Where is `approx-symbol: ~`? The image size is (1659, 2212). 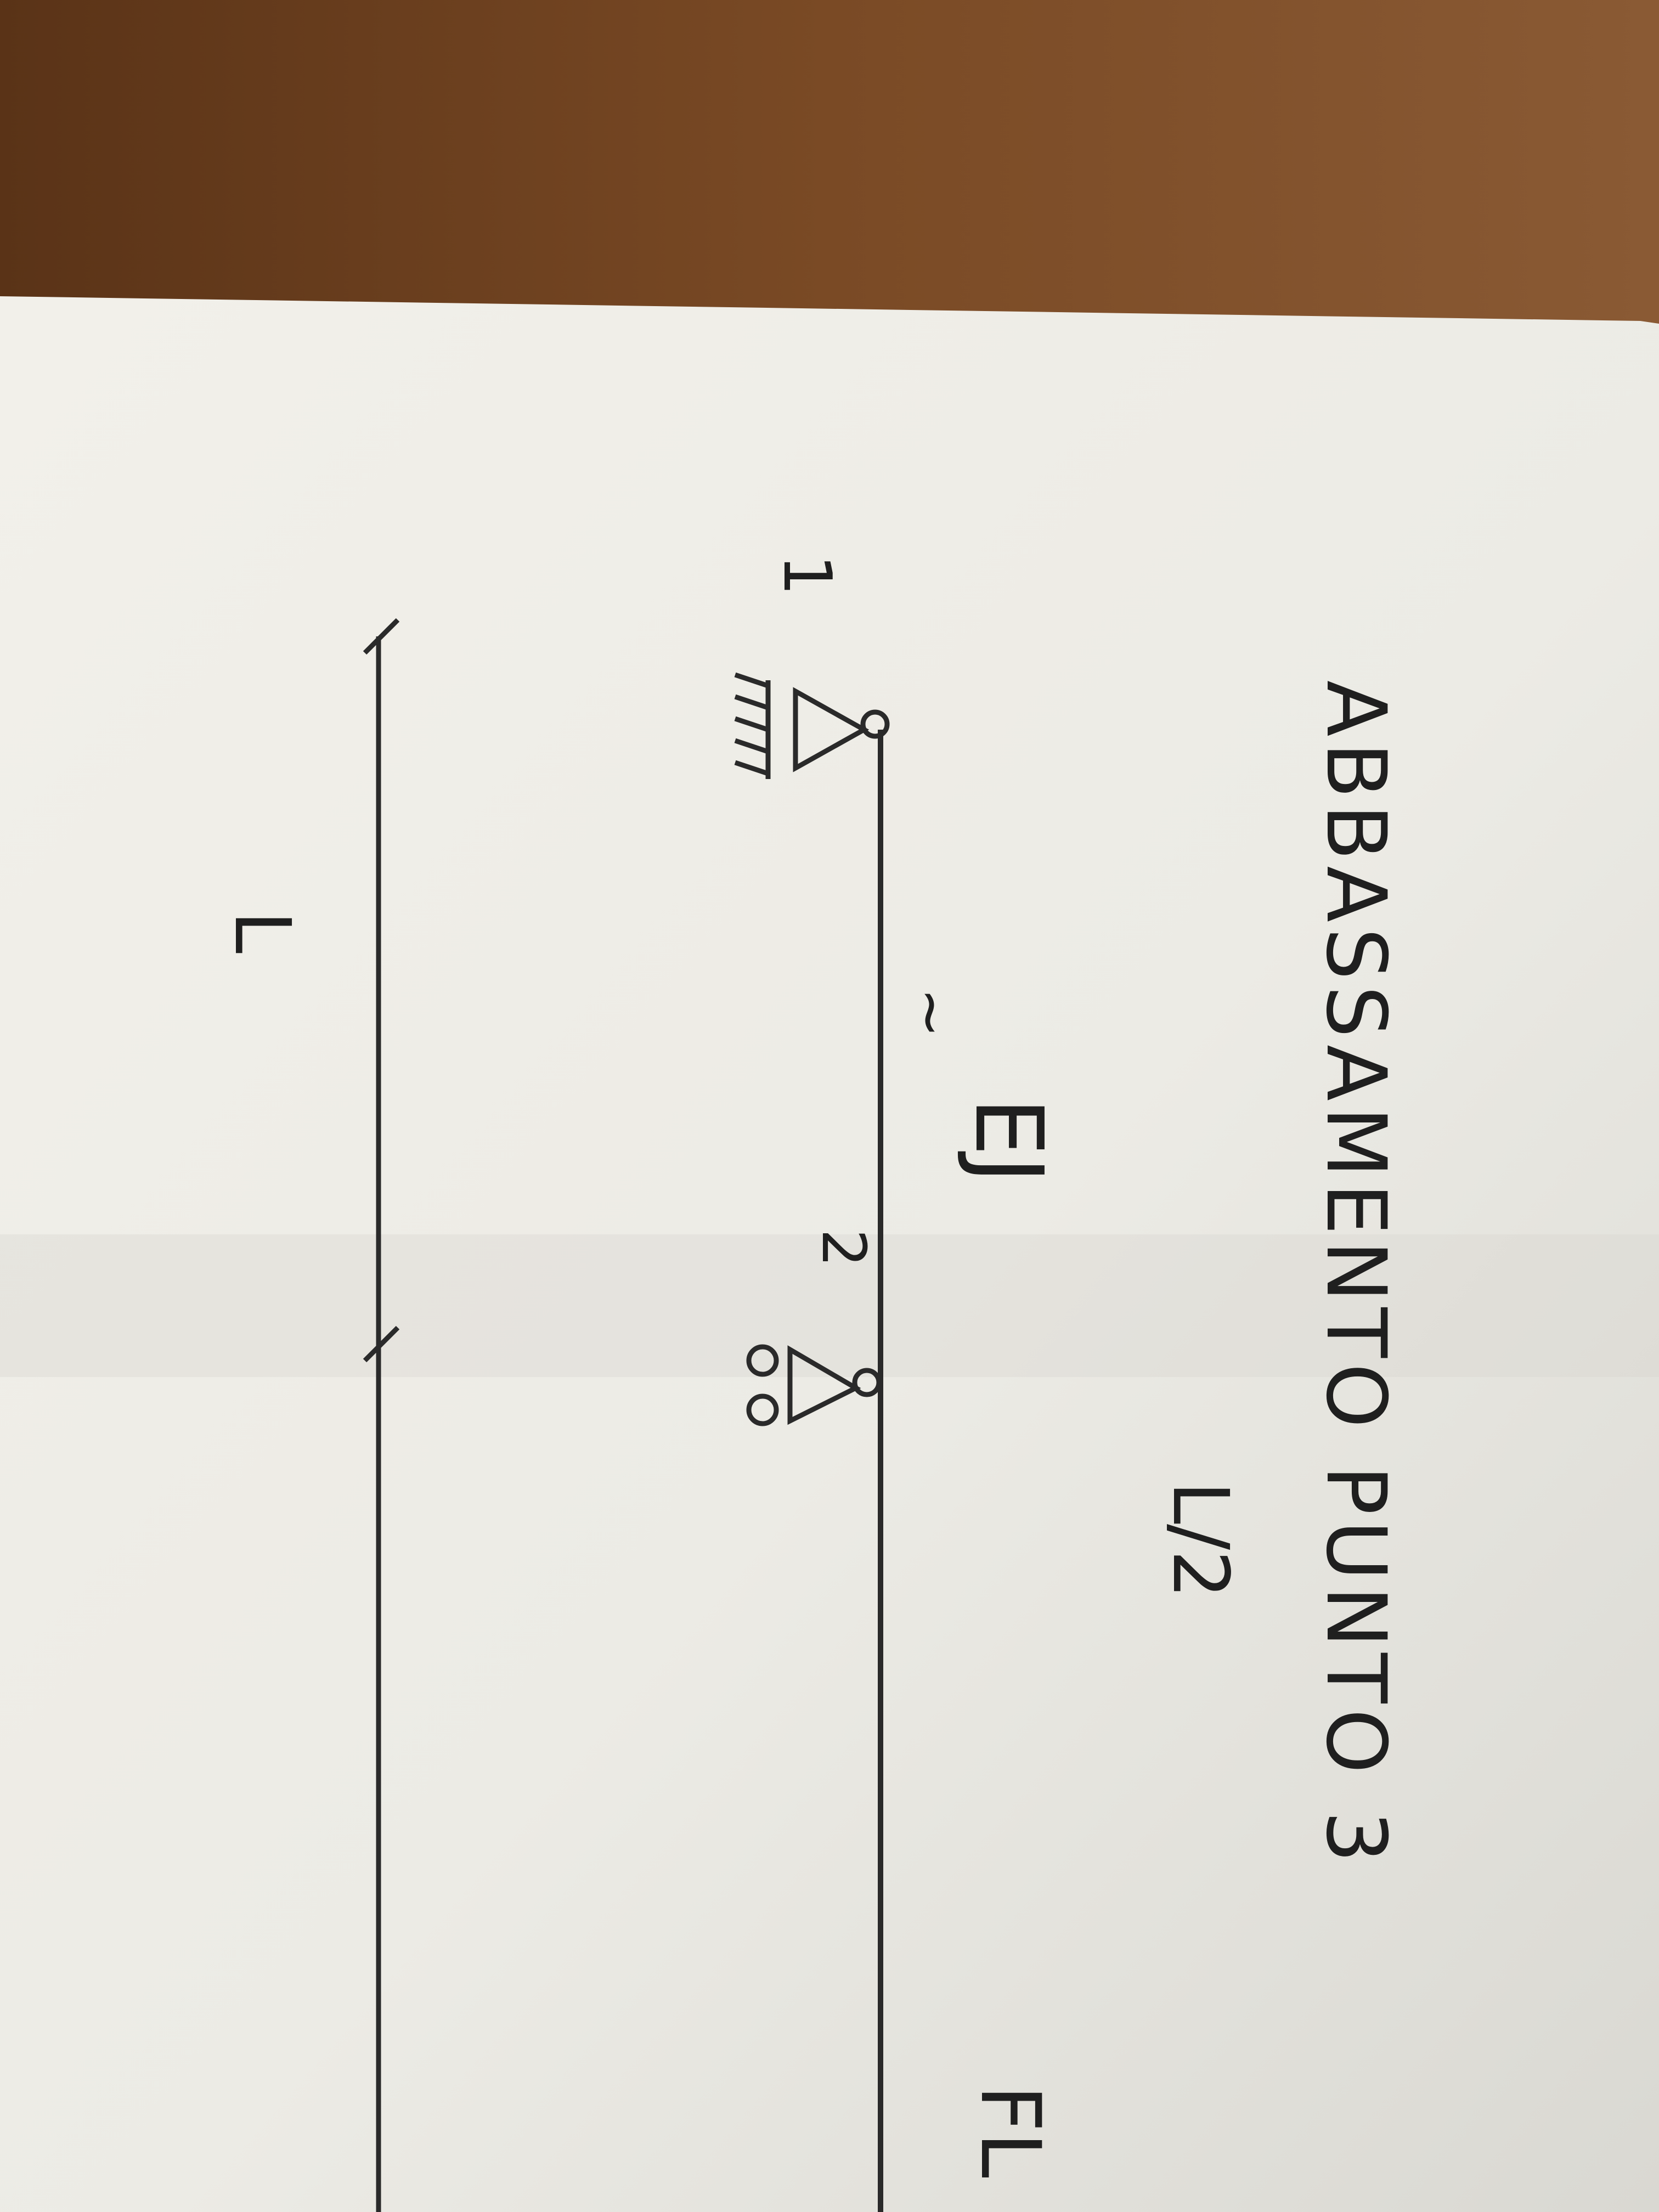
approx-symbol: ~ is located at coordinates (931, 1013).